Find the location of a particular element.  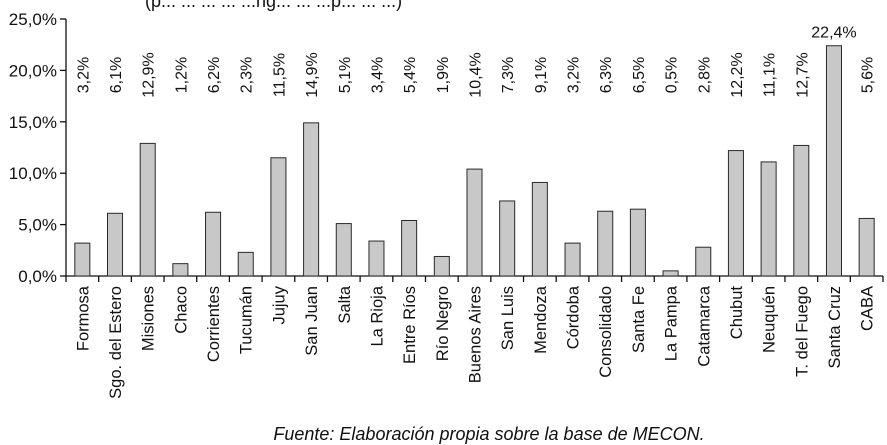

data-label: 0,5% is located at coordinates (672, 75).